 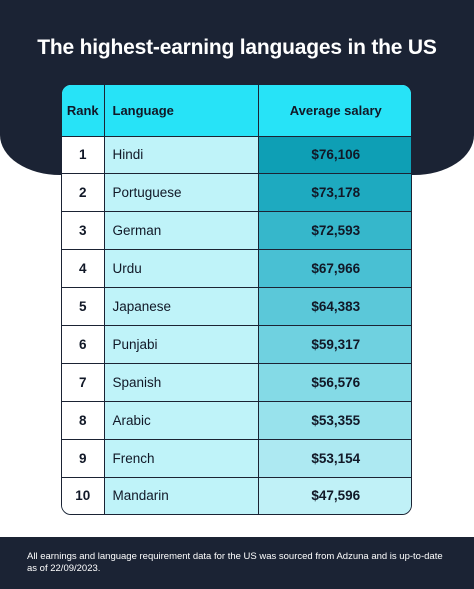 I want to click on salary-cell: $67,966, so click(x=334, y=269).